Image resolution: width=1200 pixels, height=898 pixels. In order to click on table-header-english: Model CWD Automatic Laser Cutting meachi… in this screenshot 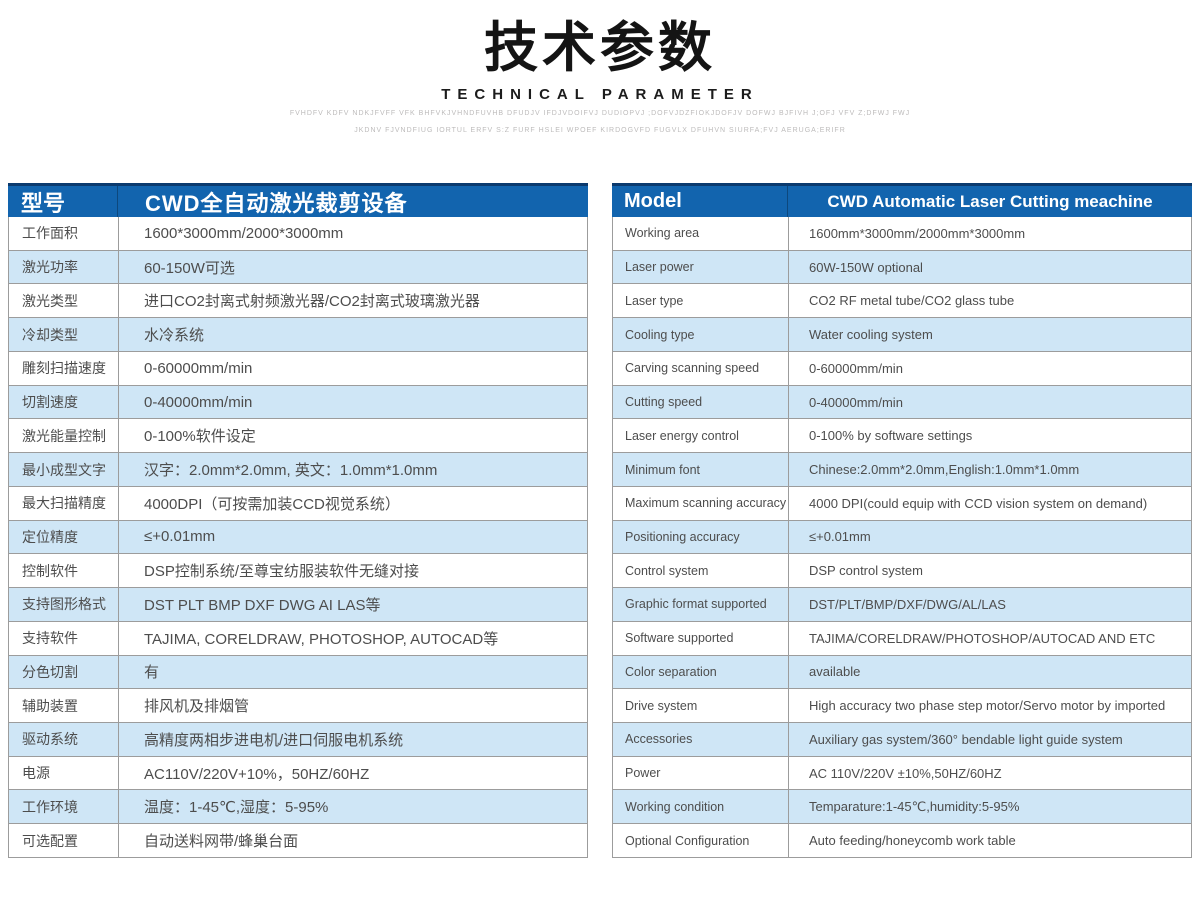, I will do `click(902, 200)`.